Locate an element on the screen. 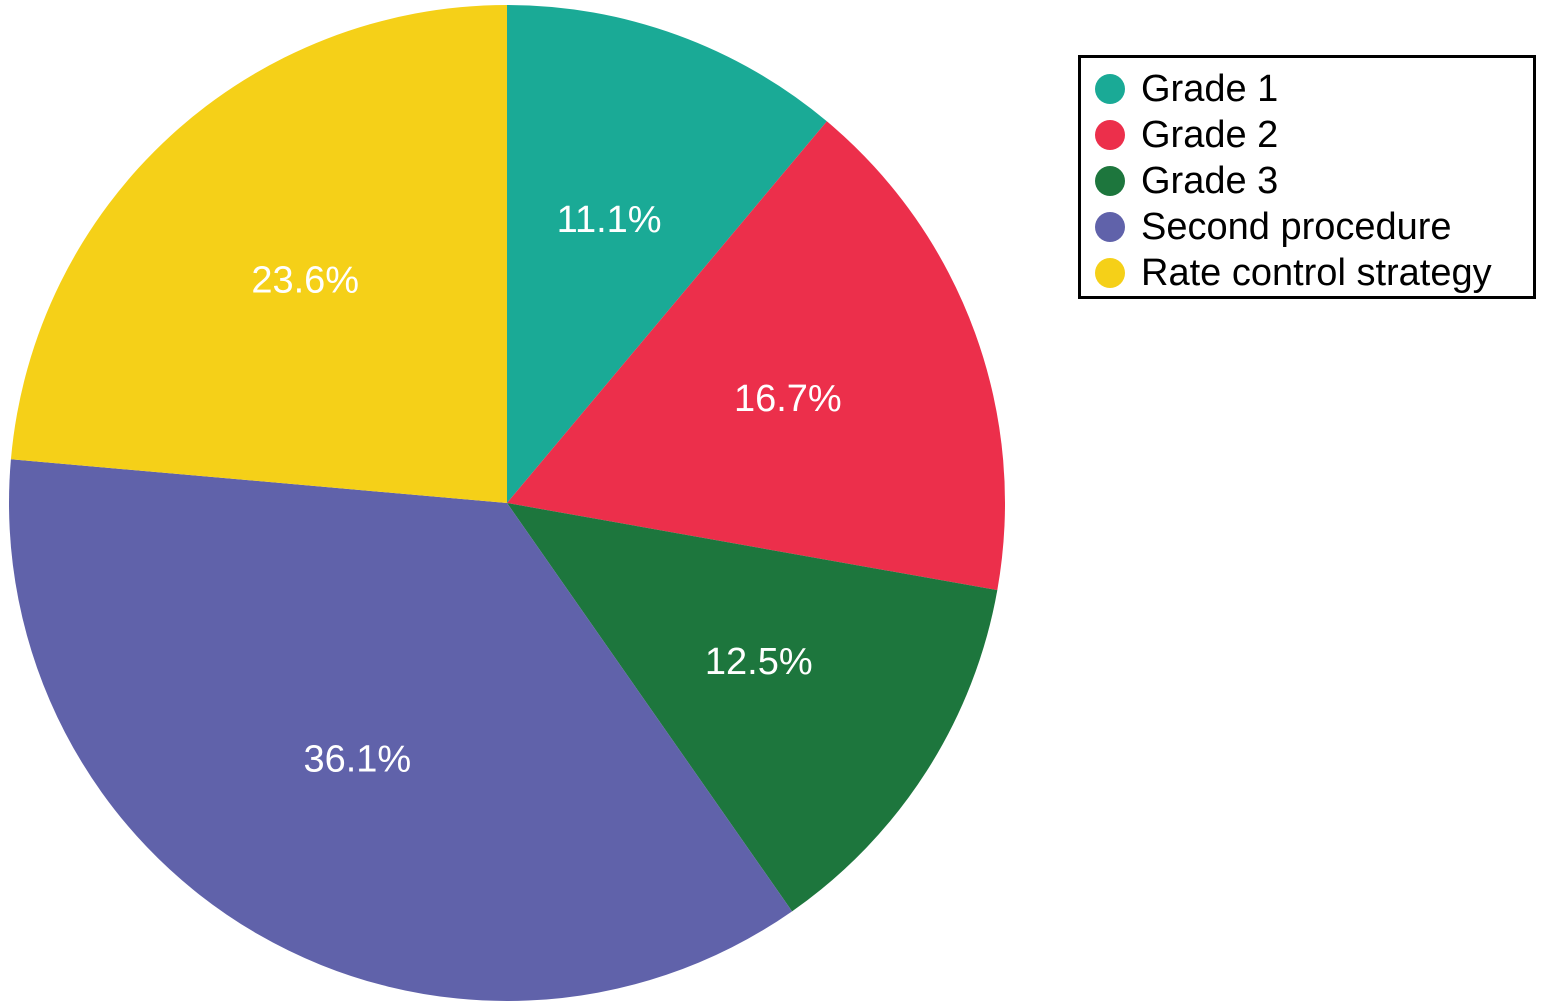 Image resolution: width=1542 pixels, height=1007 pixels. legend-label-grade-3: Grade 3 is located at coordinates (1210, 181).